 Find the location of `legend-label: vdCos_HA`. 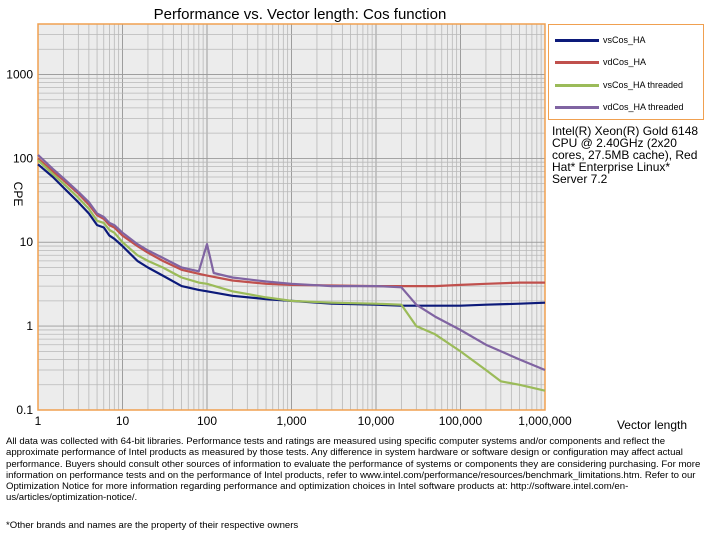

legend-label: vdCos_HA is located at coordinates (625, 62).